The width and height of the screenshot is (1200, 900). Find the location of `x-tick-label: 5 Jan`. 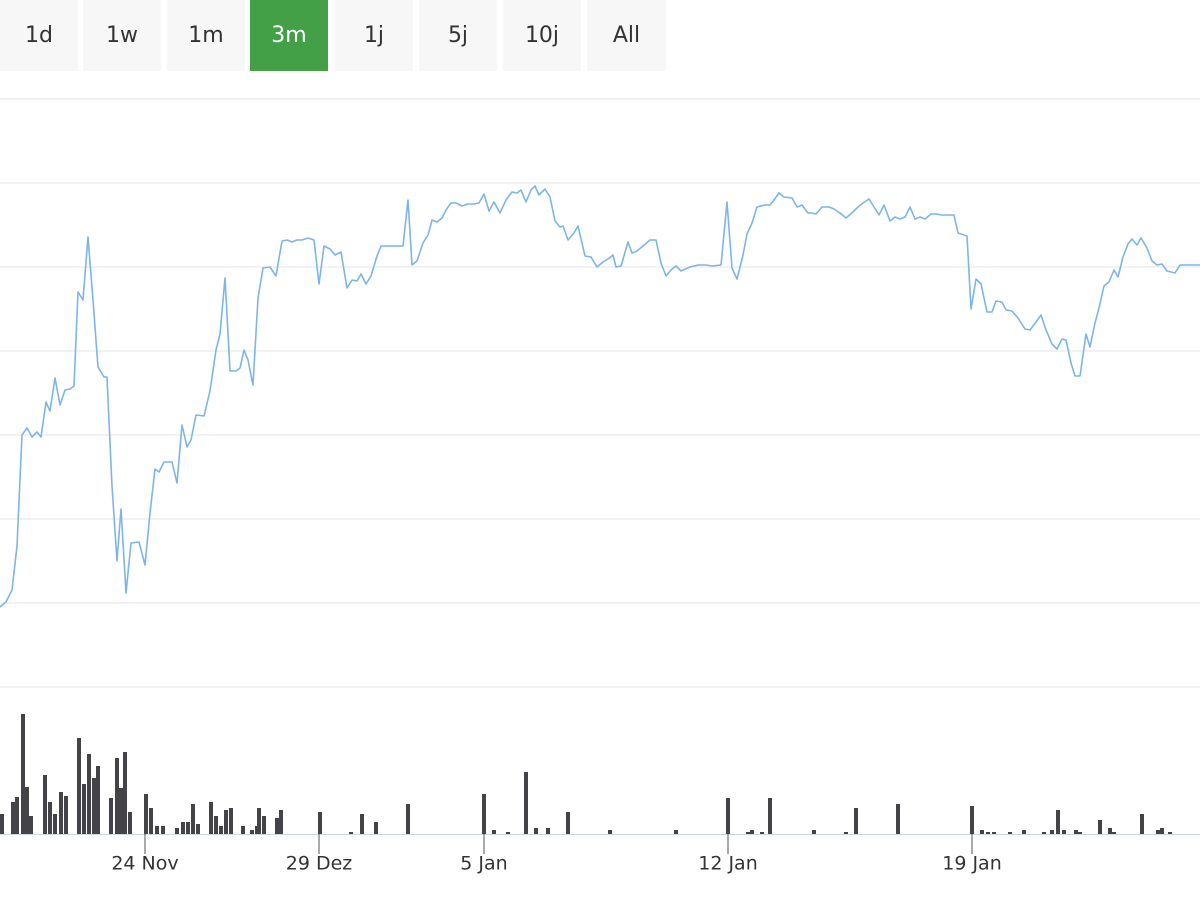

x-tick-label: 5 Jan is located at coordinates (483, 864).